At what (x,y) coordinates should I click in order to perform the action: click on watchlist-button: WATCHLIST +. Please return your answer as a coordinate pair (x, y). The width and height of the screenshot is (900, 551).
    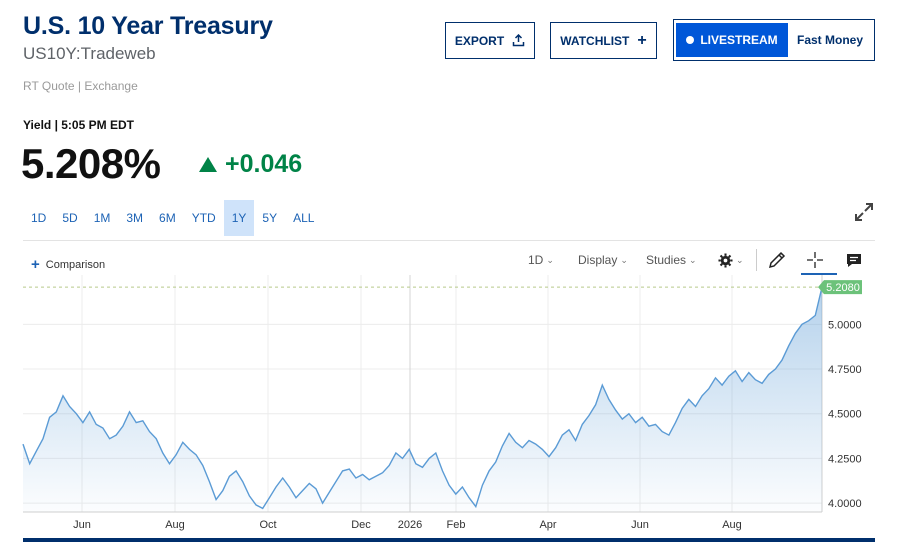
    Looking at the image, I should click on (603, 40).